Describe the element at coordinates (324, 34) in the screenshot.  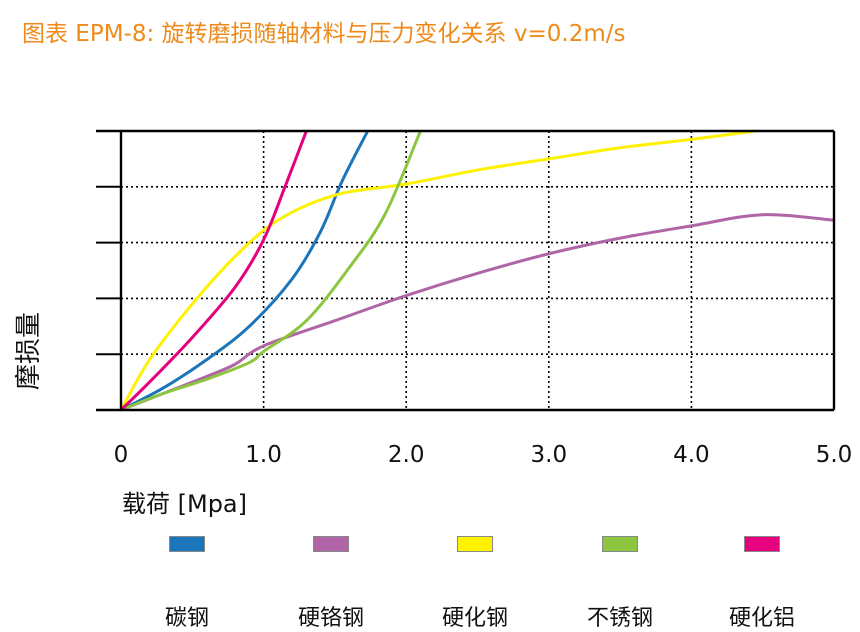
I see `chart-title: 图表 EPM-8: 旋转磨损随轴材料与压力变化关系 v=0.2m/s` at that location.